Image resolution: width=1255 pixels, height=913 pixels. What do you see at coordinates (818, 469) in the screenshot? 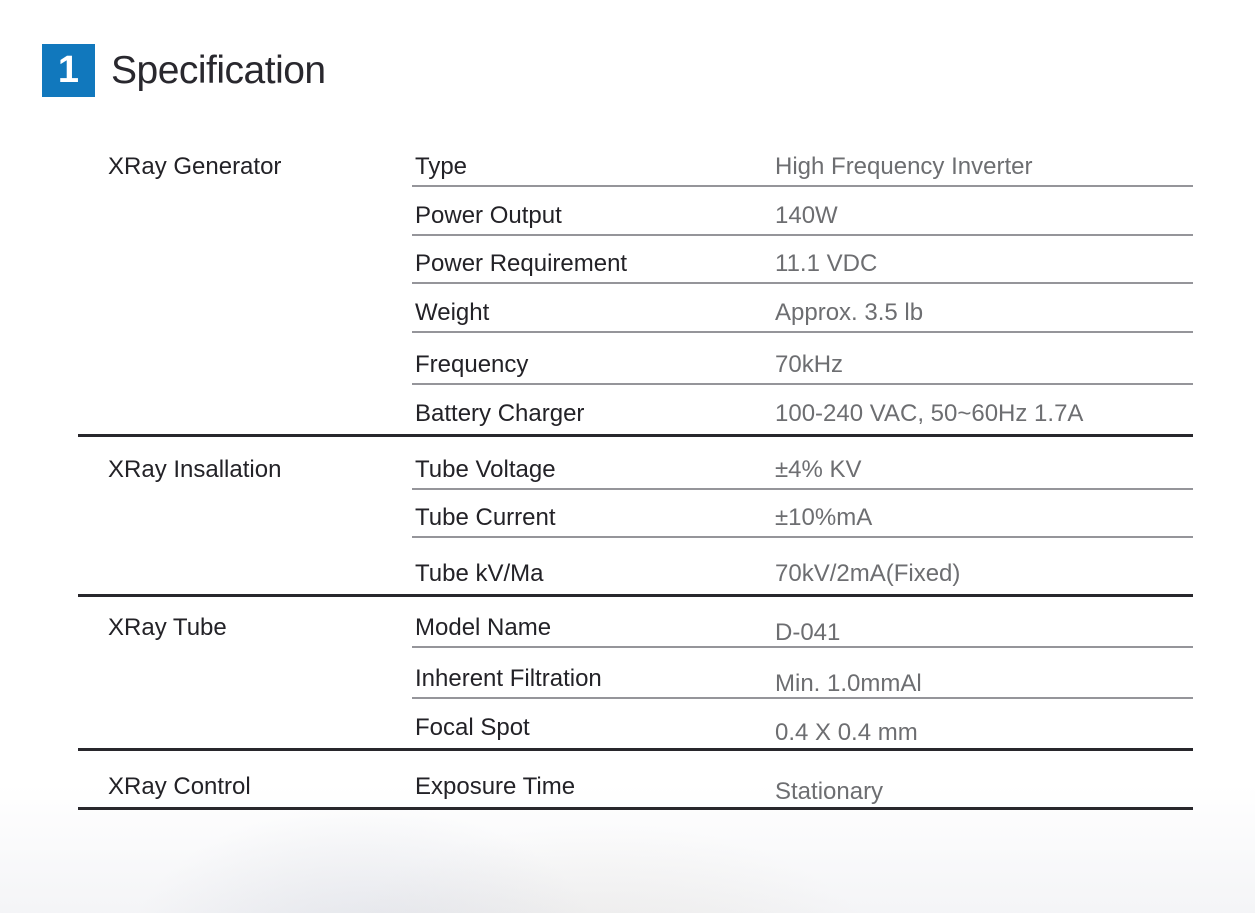
I see `value-cell: ±4% KV` at bounding box center [818, 469].